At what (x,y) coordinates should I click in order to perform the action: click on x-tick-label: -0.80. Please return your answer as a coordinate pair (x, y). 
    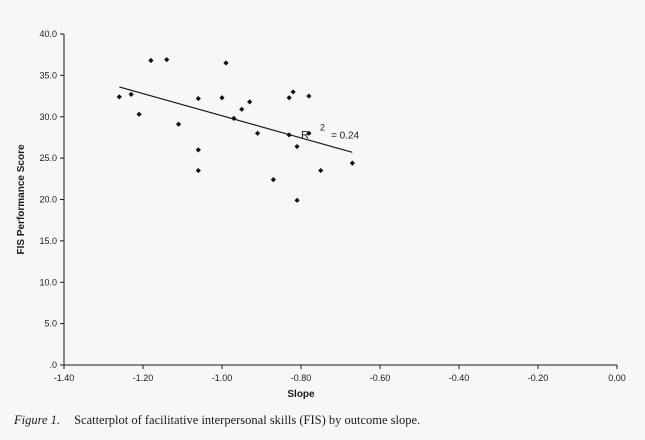
    Looking at the image, I should click on (301, 378).